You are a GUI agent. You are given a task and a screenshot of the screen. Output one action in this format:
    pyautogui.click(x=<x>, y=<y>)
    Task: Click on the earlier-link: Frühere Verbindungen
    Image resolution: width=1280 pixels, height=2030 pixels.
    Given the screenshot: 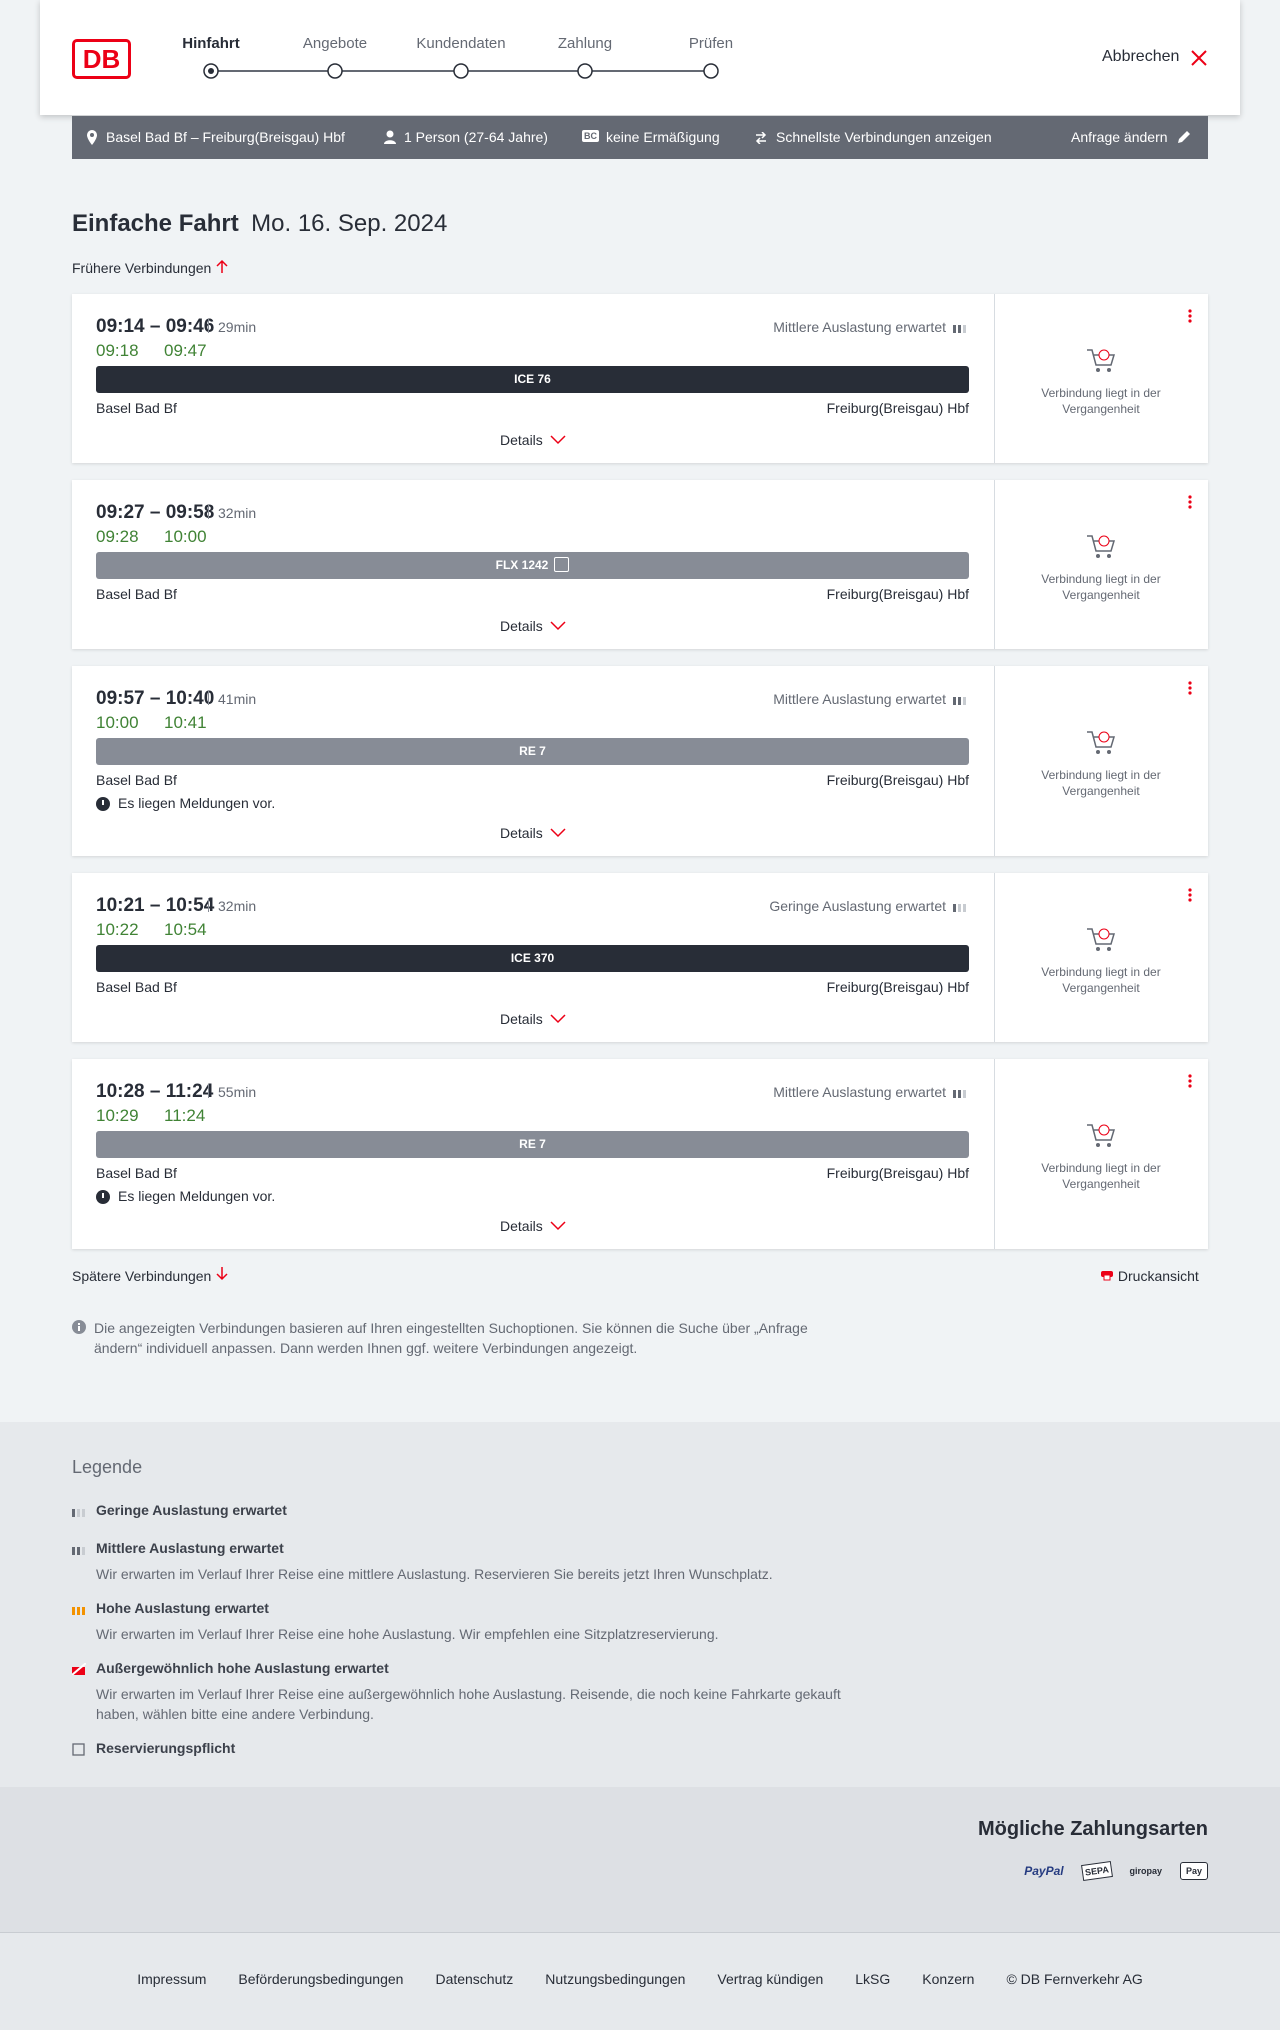 What is the action you would take?
    pyautogui.click(x=150, y=267)
    